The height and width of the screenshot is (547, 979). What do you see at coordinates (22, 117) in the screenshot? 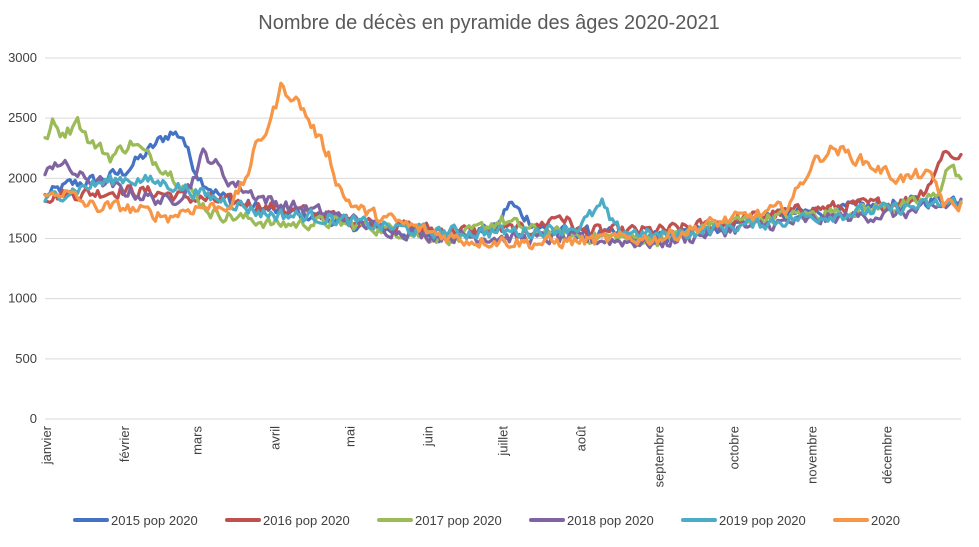
I see `y-tick-label: 2500` at bounding box center [22, 117].